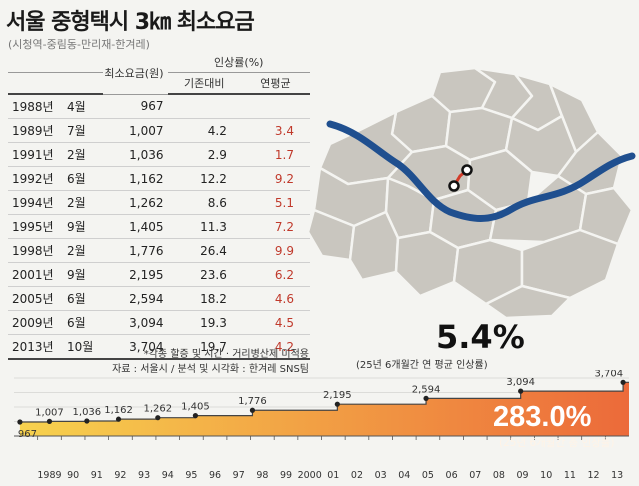 Image resolution: width=639 pixels, height=486 pixels. Describe the element at coordinates (118, 410) in the screenshot. I see `fare-point-label: 1,162` at that location.